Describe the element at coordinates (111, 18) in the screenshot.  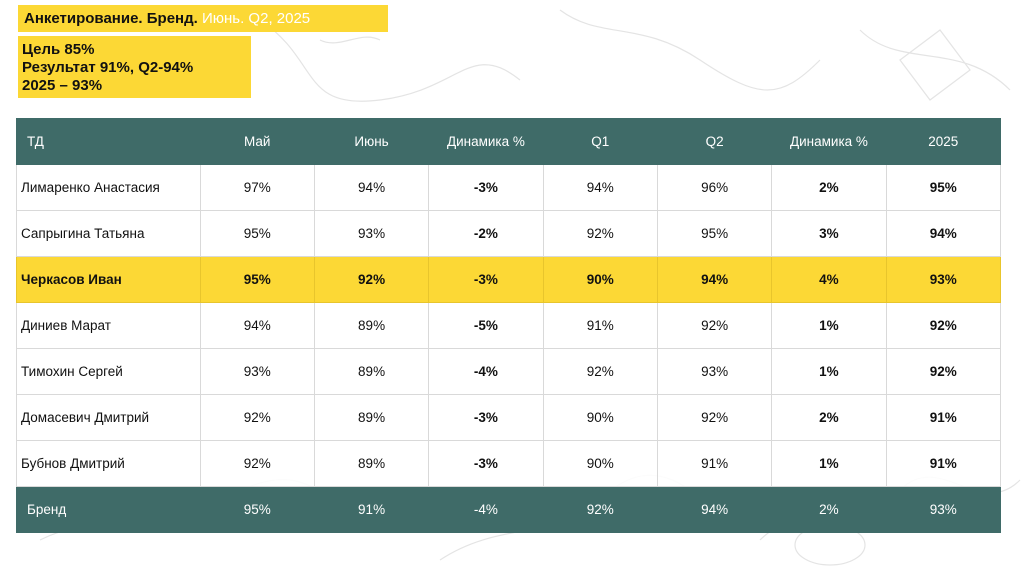
I see `page-title-main: Анкетирование. Бренд.` at that location.